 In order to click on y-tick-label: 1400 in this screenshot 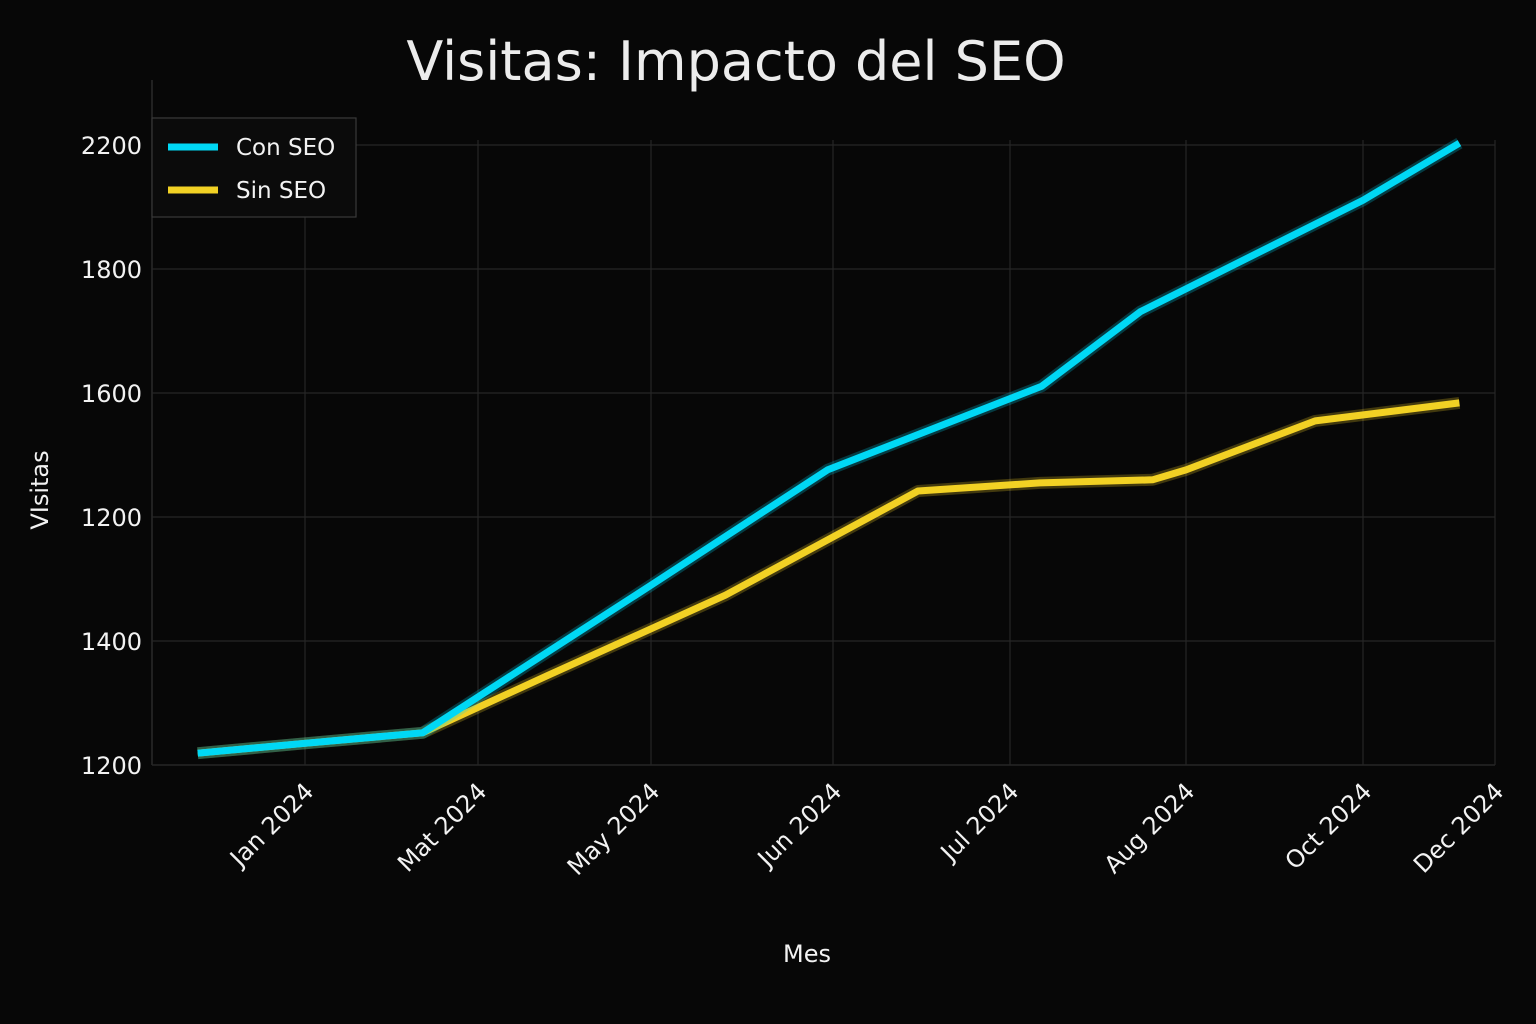, I will do `click(111, 642)`.